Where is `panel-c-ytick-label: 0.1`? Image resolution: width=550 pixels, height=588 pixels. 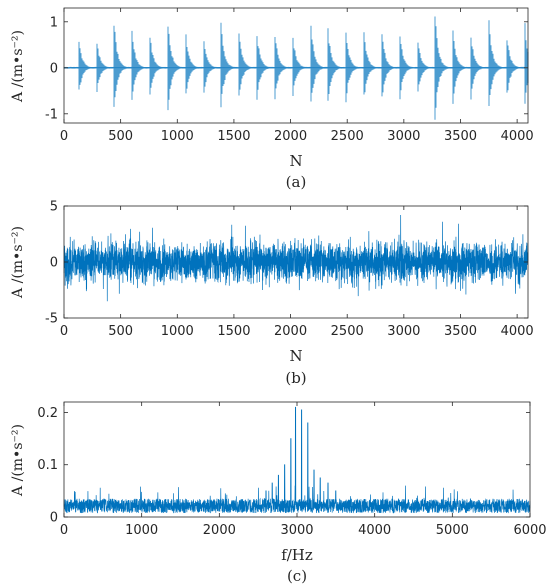 panel-c-ytick-label: 0.1 is located at coordinates (47, 465).